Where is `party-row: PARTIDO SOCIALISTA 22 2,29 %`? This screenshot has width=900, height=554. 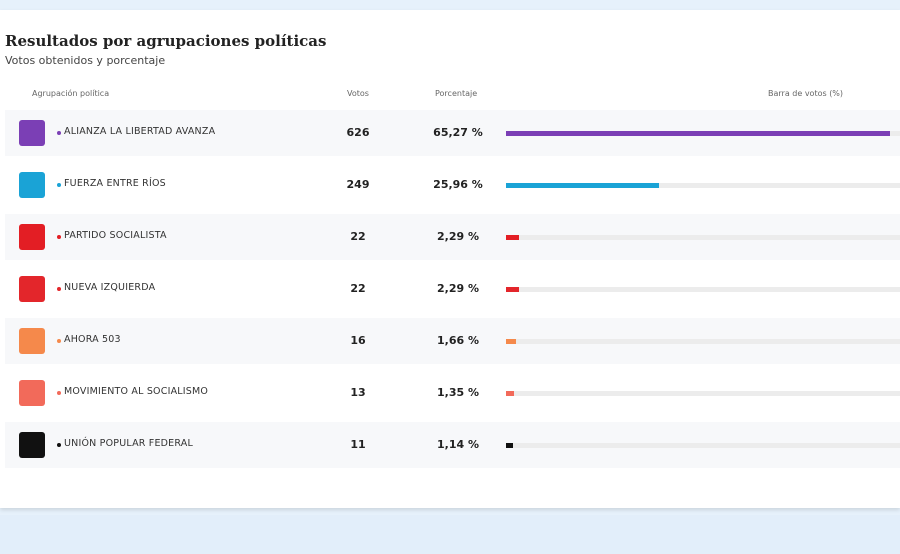
party-row: PARTIDO SOCIALISTA 22 2,29 % is located at coordinates (452, 237).